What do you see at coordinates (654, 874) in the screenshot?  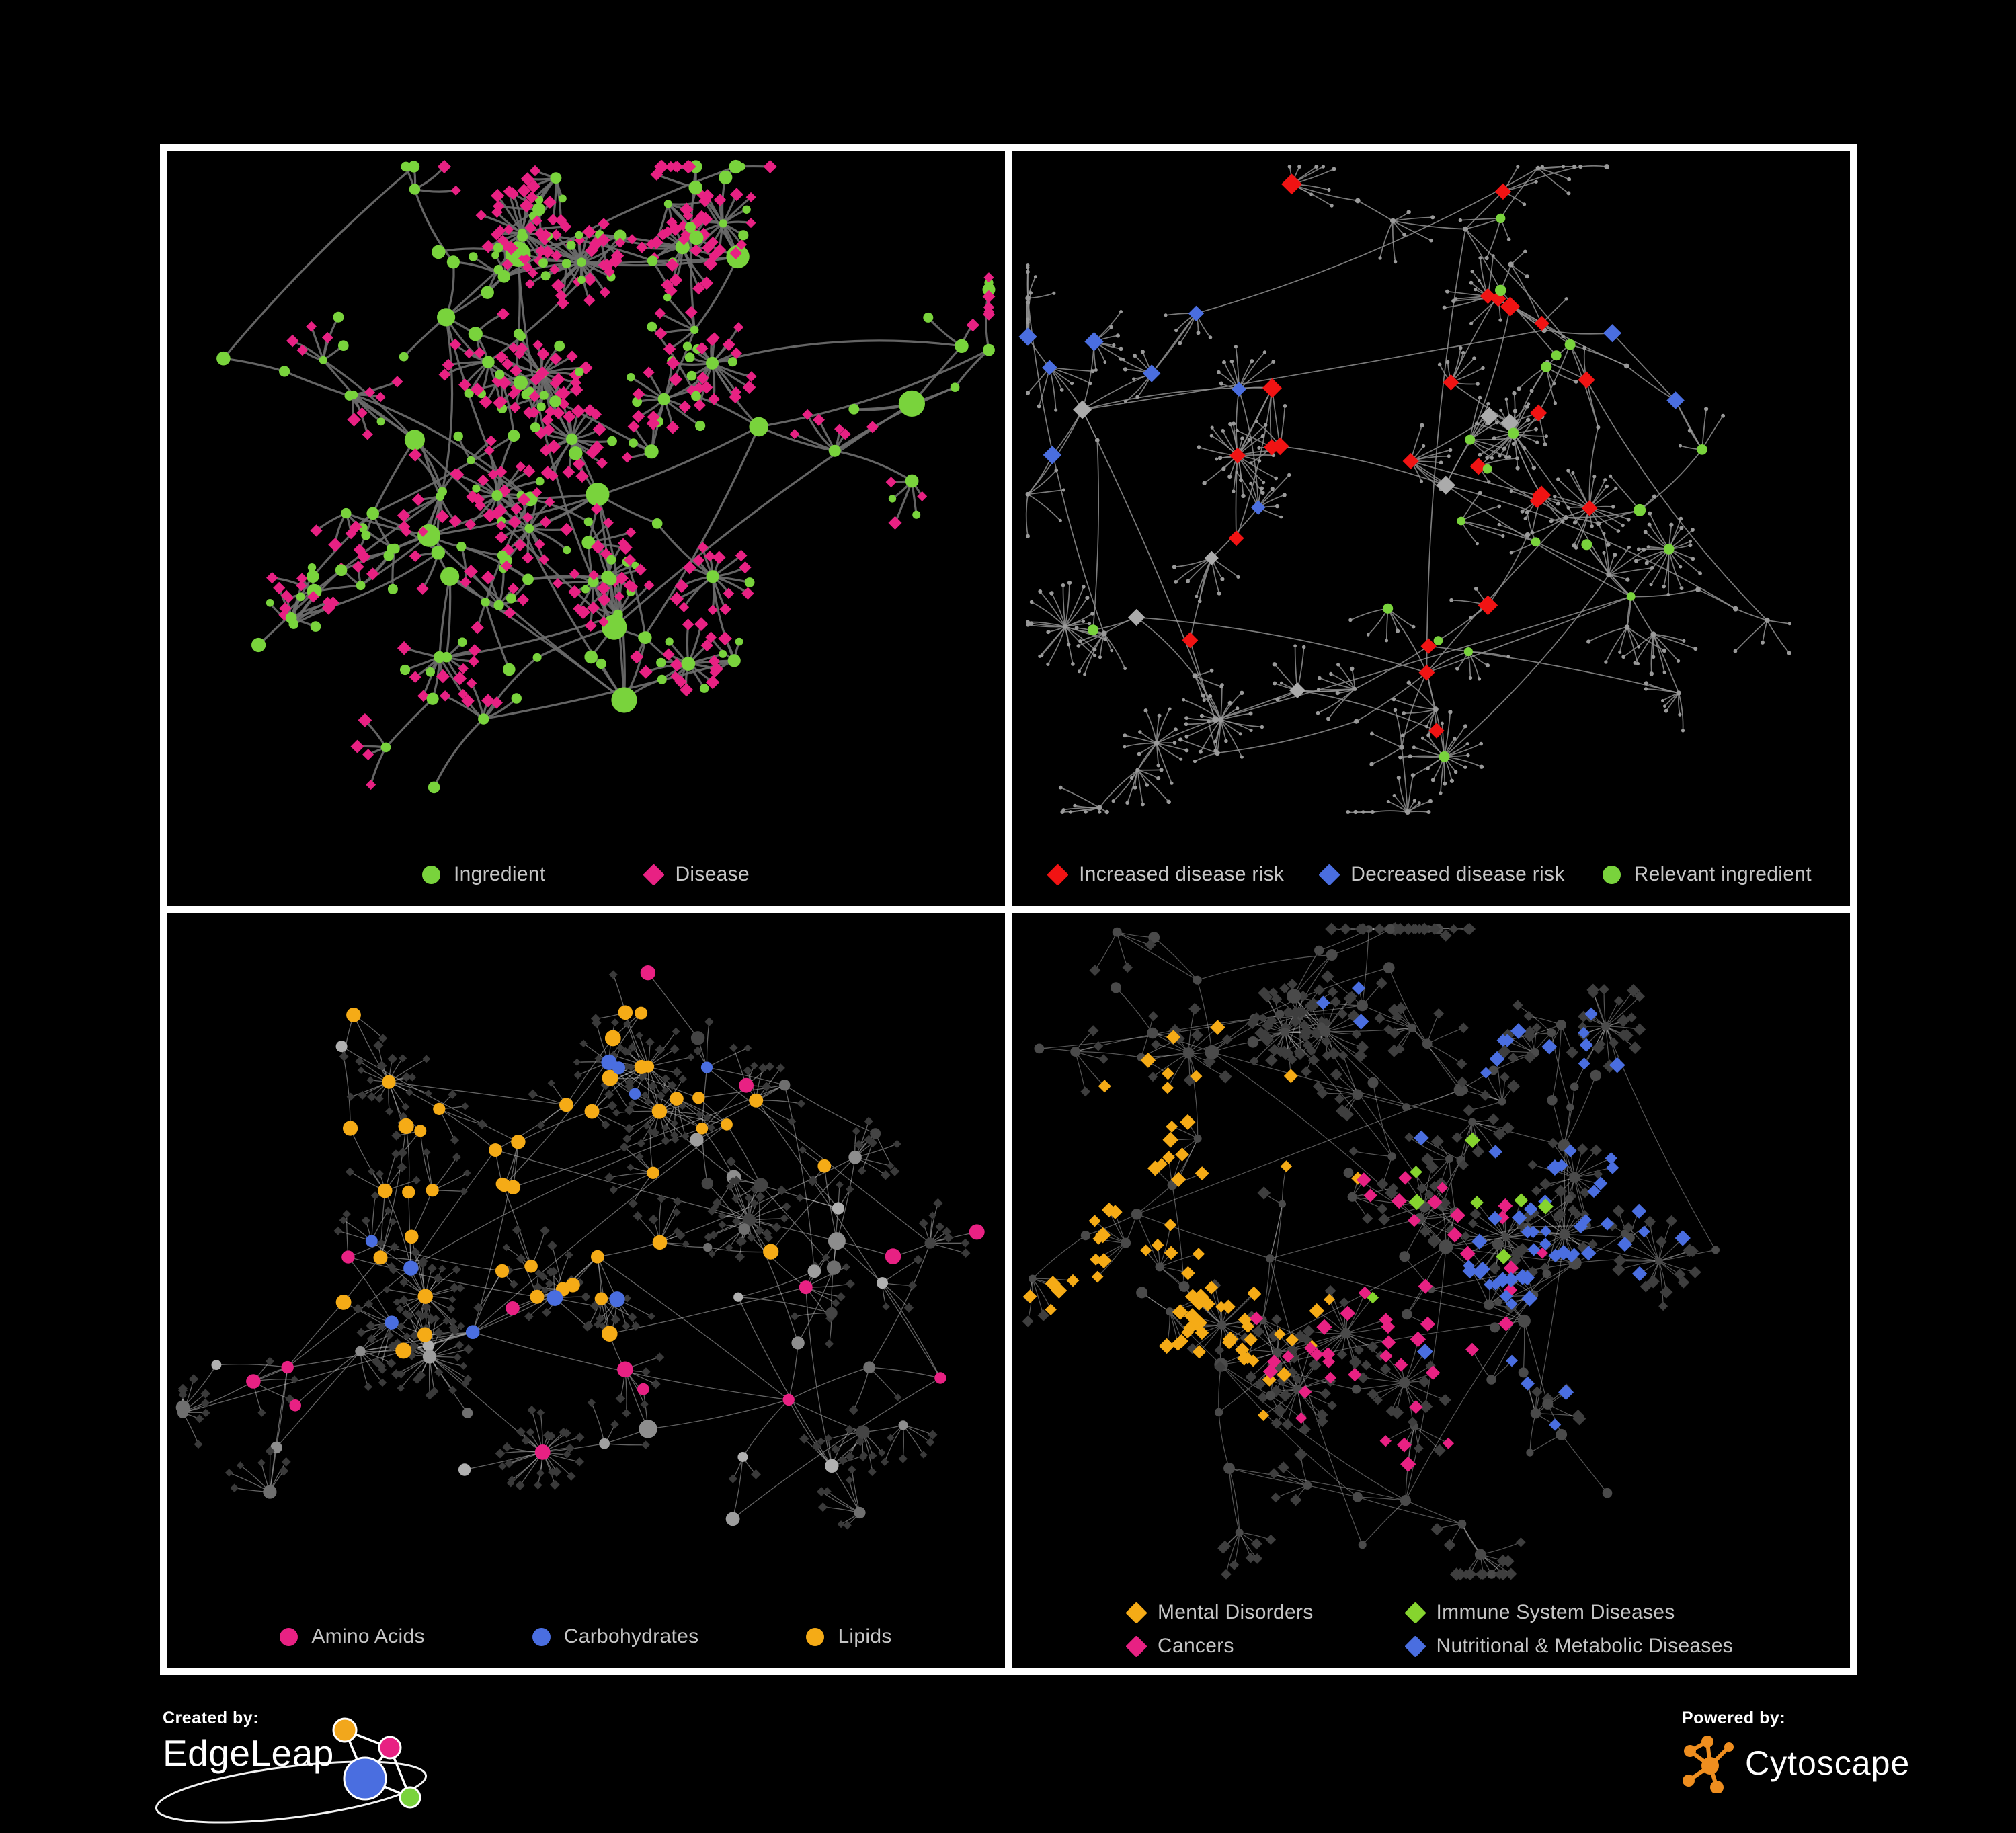 I see `disease-marker-icon` at bounding box center [654, 874].